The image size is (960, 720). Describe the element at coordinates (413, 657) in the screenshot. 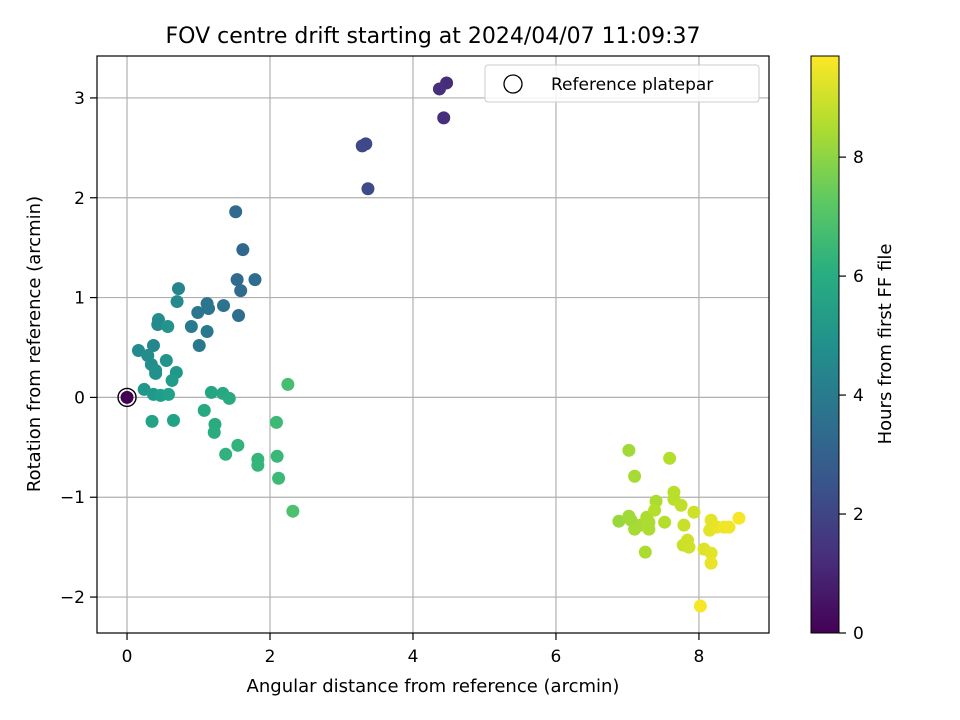

I see `x-tick-label: 4` at that location.